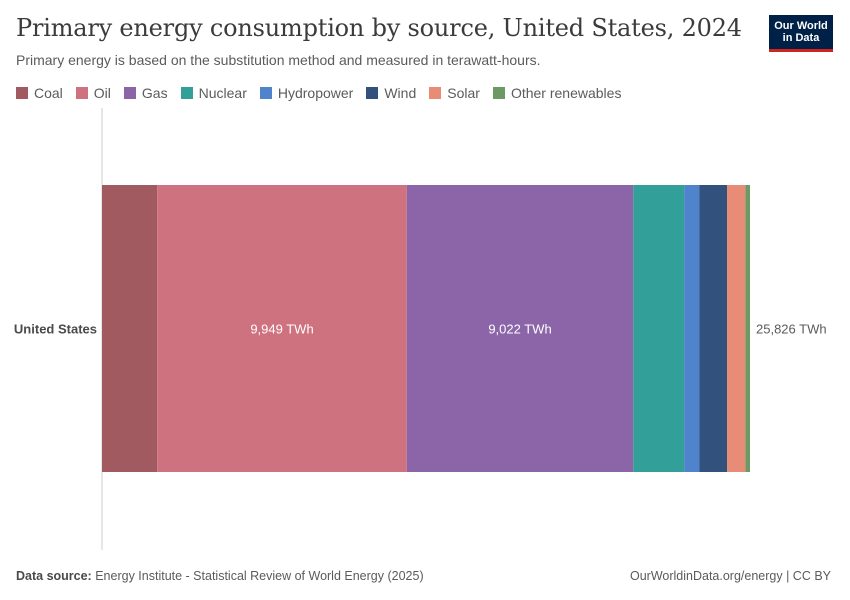 This screenshot has height=600, width=850. I want to click on legend-label: Other renewables, so click(566, 93).